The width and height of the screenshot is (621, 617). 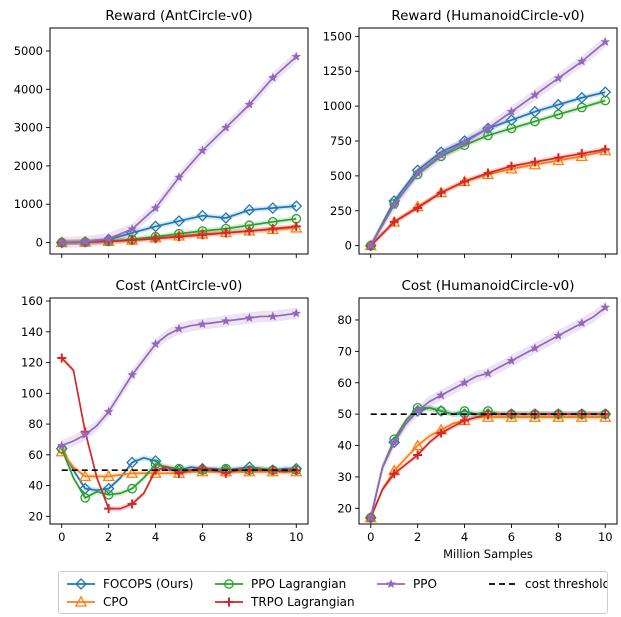 I want to click on x-tick-label: 8, so click(x=249, y=537).